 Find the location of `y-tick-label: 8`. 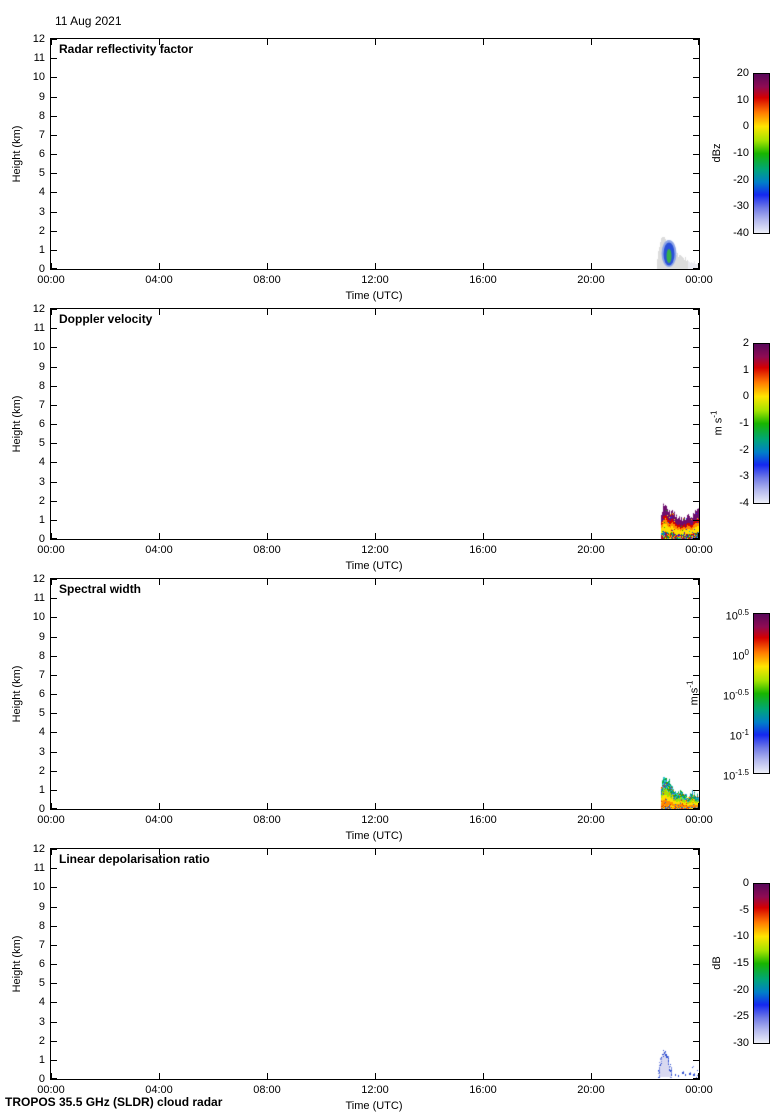

y-tick-label: 8 is located at coordinates (41, 116).